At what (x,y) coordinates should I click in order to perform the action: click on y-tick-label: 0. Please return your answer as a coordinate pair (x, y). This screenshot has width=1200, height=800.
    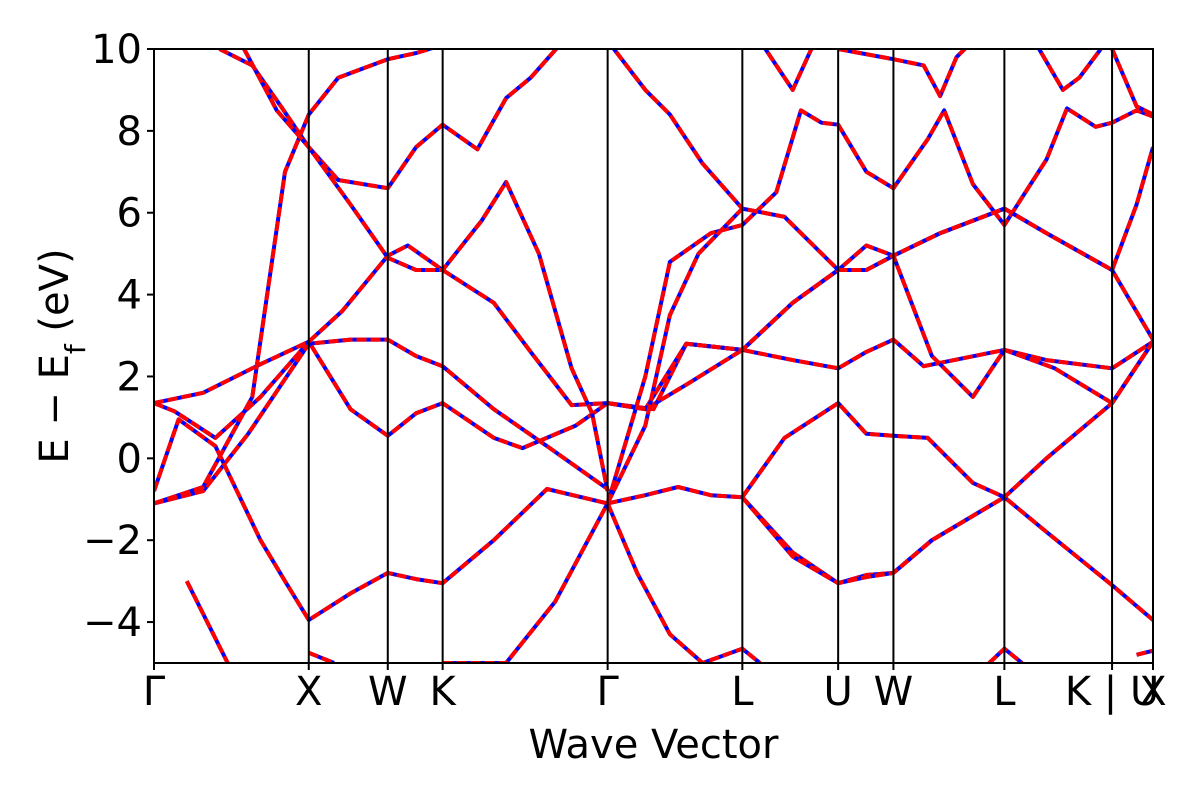
    Looking at the image, I should click on (129, 459).